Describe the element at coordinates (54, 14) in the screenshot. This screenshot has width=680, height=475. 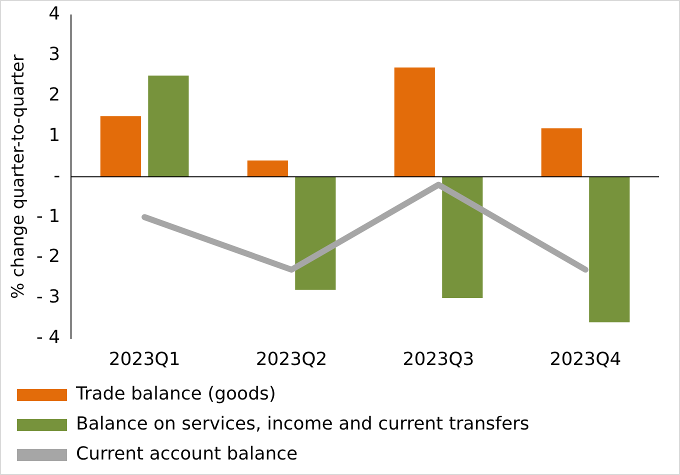
I see `y-tick-label: 4` at that location.